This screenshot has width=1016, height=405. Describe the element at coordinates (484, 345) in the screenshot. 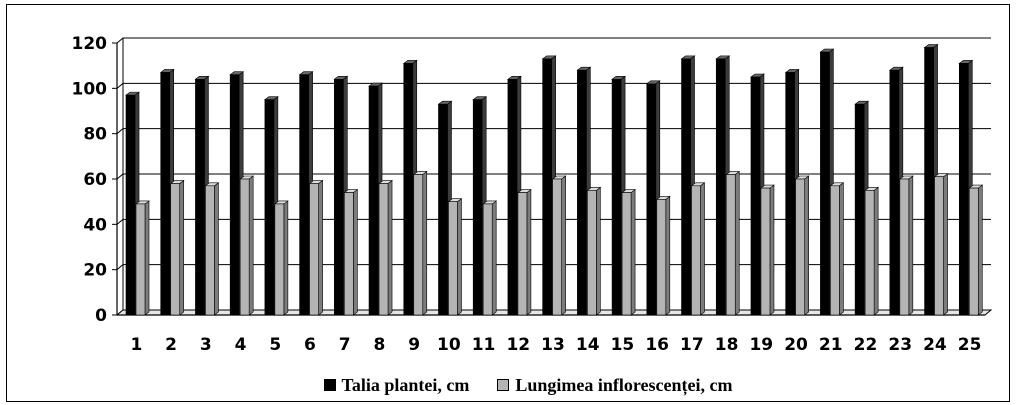

I see `x-tick-label: 11` at that location.